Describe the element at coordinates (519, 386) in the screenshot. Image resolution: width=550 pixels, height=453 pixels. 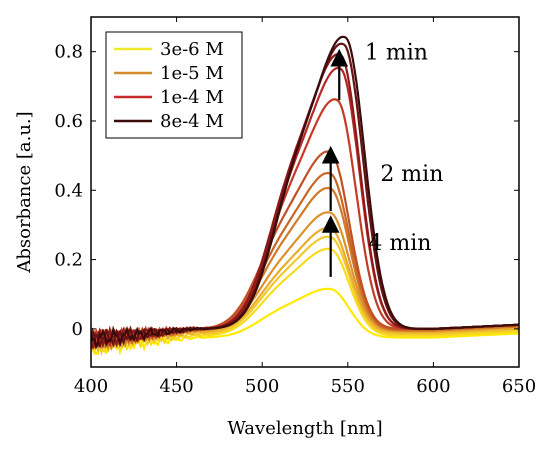
I see `x-tick-label: 650` at that location.